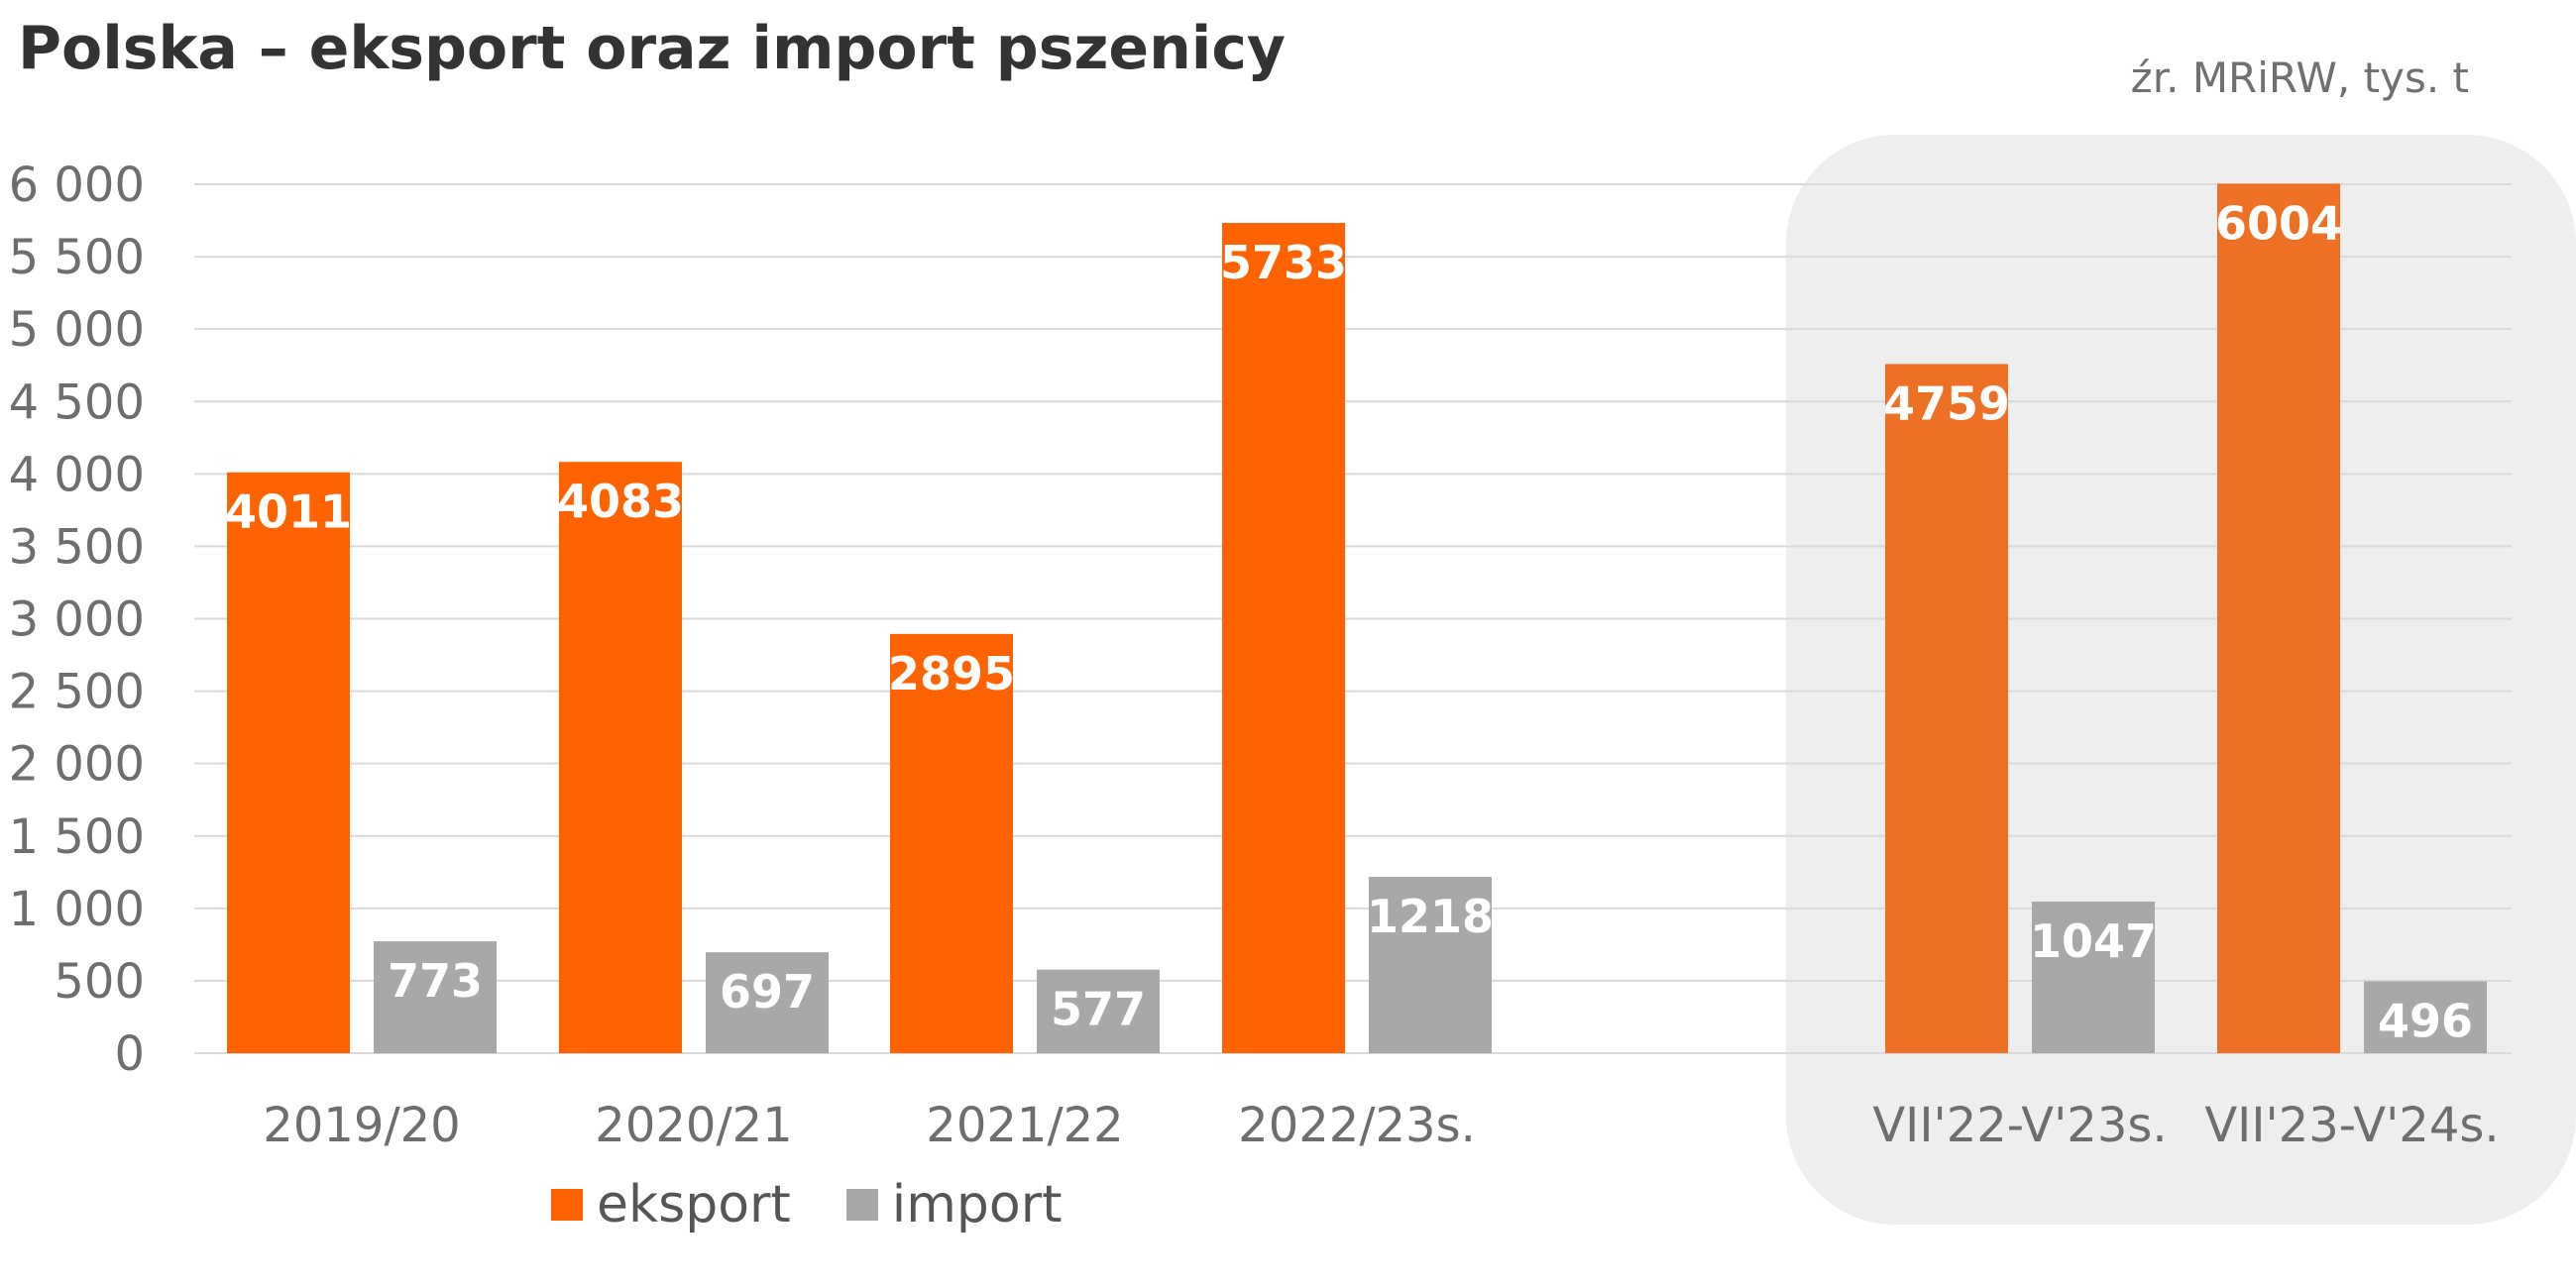 The height and width of the screenshot is (1288, 2576). I want to click on x-category-label: 2019/20, so click(361, 1125).